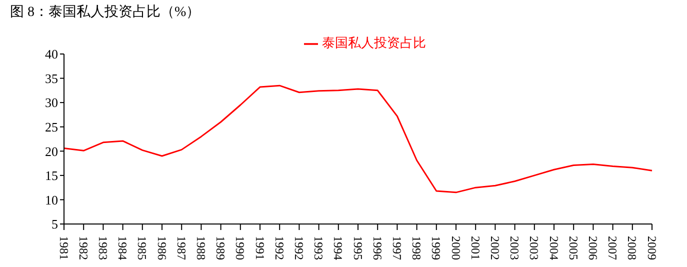 The image size is (687, 267). I want to click on x-tick-label: 1994, so click(338, 248).